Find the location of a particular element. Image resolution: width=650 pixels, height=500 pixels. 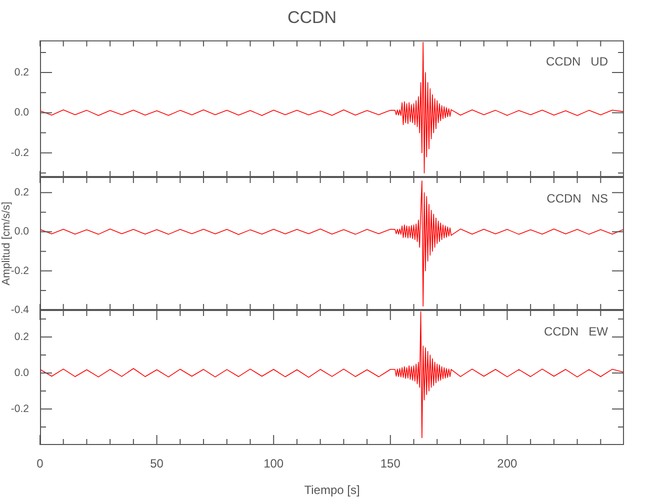

annotation: CCDN UD is located at coordinates (577, 61).